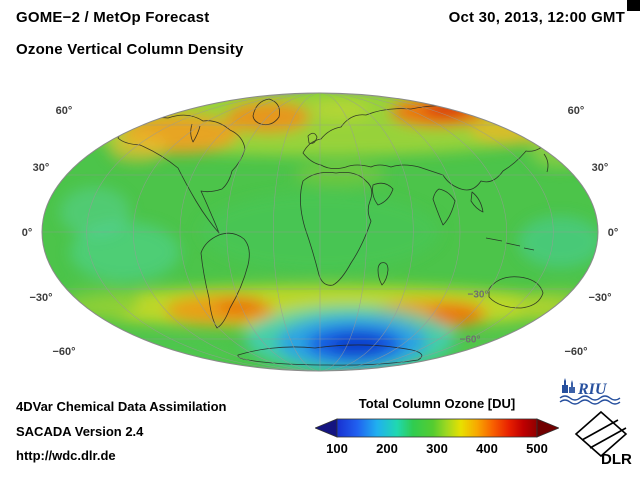 The image size is (640, 480). Describe the element at coordinates (113, 17) in the screenshot. I see `page-title: GOME−2 / MetOp Forecast` at that location.